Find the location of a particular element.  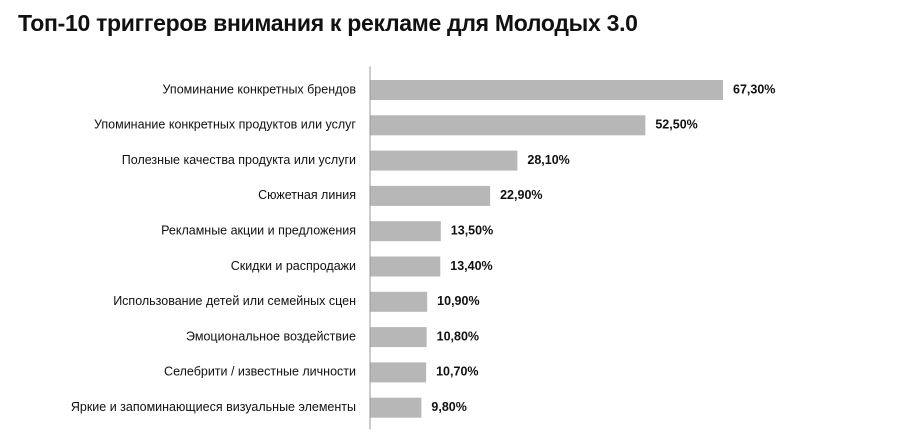

value-label: 52,50% is located at coordinates (676, 125).